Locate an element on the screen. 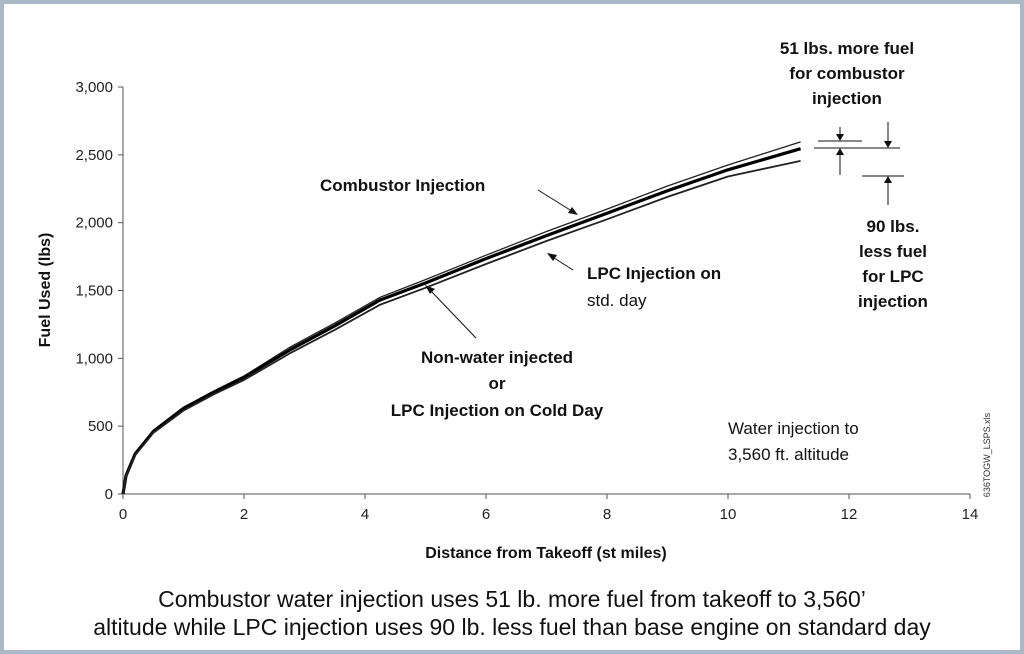  less-fuel-arrowhead-up is located at coordinates (888, 179).